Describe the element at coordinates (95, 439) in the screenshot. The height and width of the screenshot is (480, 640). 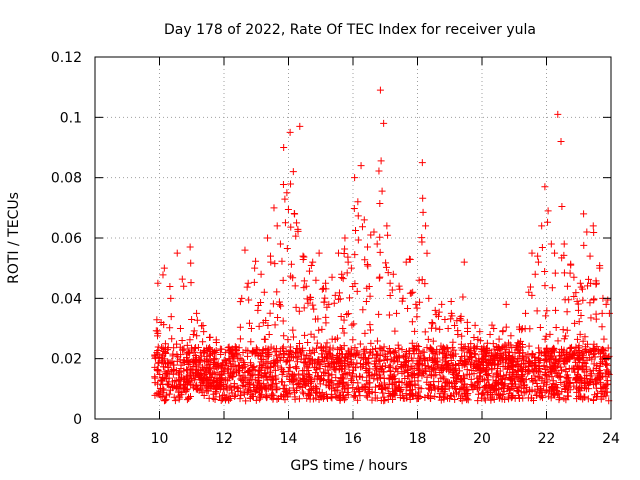
I see `x-tick-label: 8` at that location.